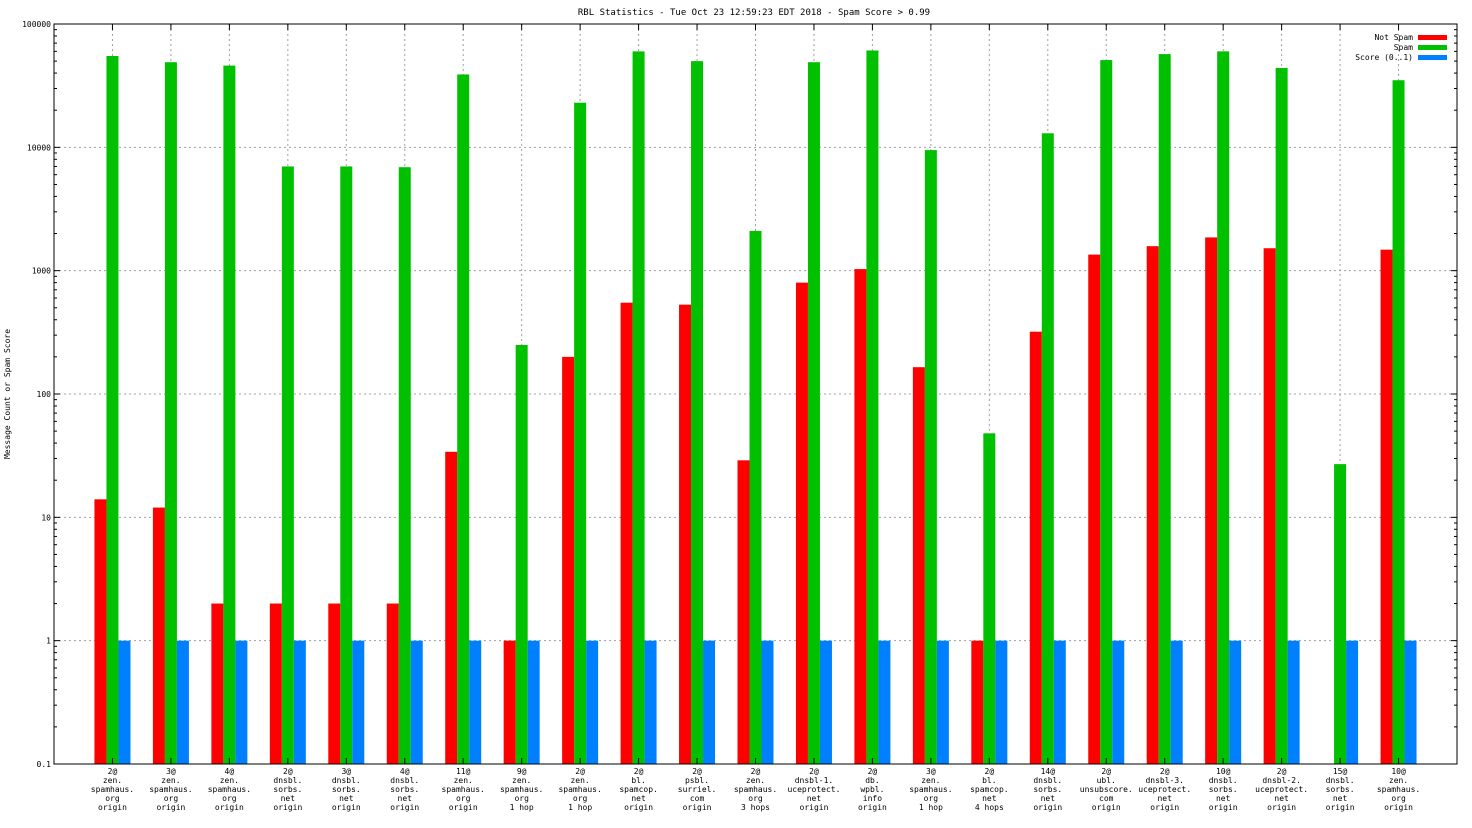 This screenshot has height=828, width=1472. I want to click on x-category-line: ubl., so click(1106, 780).